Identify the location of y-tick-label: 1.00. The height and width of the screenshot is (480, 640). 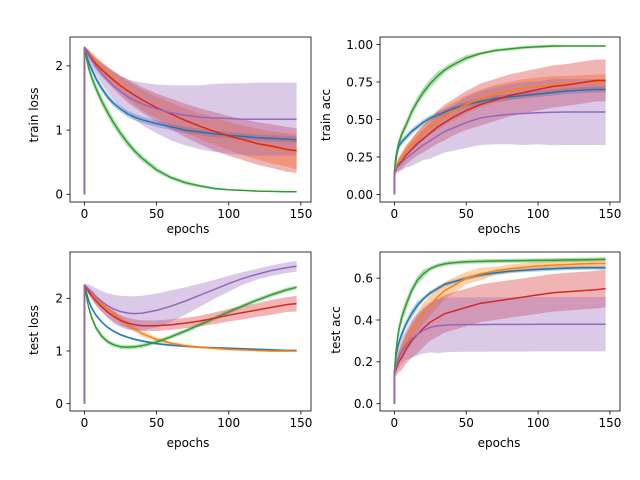
(359, 45).